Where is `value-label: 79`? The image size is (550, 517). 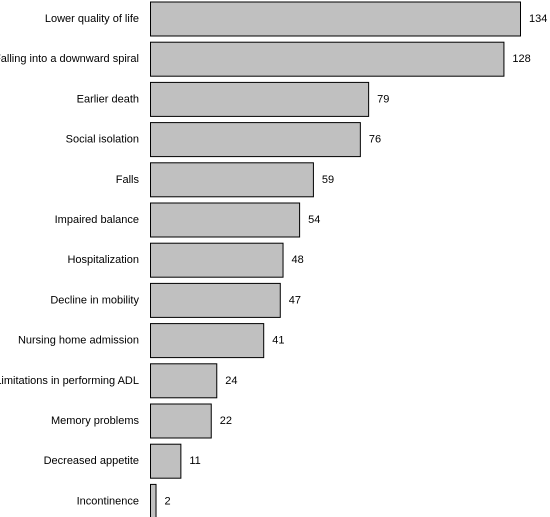 value-label: 79 is located at coordinates (383, 99).